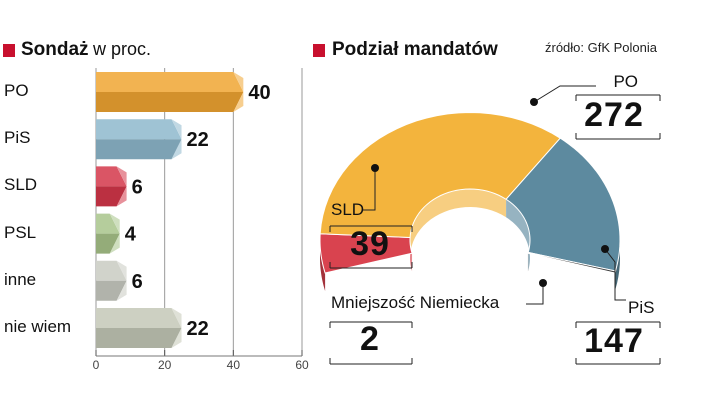 The height and width of the screenshot is (415, 720). Describe the element at coordinates (535, 294) in the screenshot. I see `mn-leader` at that location.